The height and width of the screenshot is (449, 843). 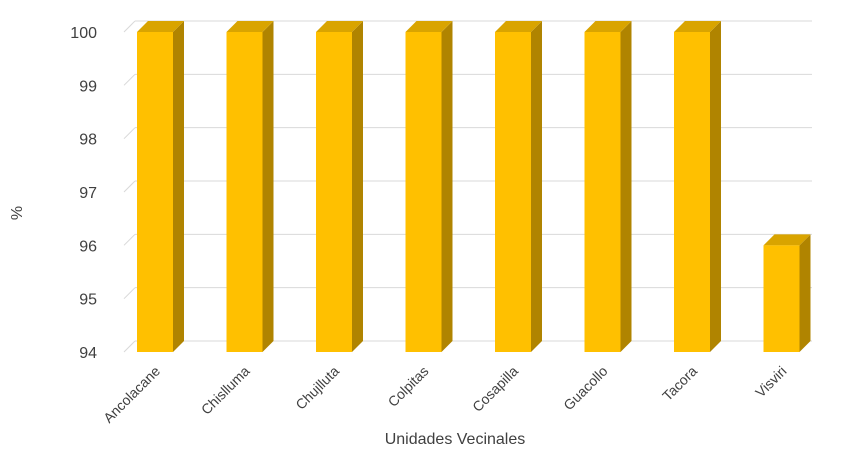 I want to click on y-tick-label: 99, so click(x=88, y=86).